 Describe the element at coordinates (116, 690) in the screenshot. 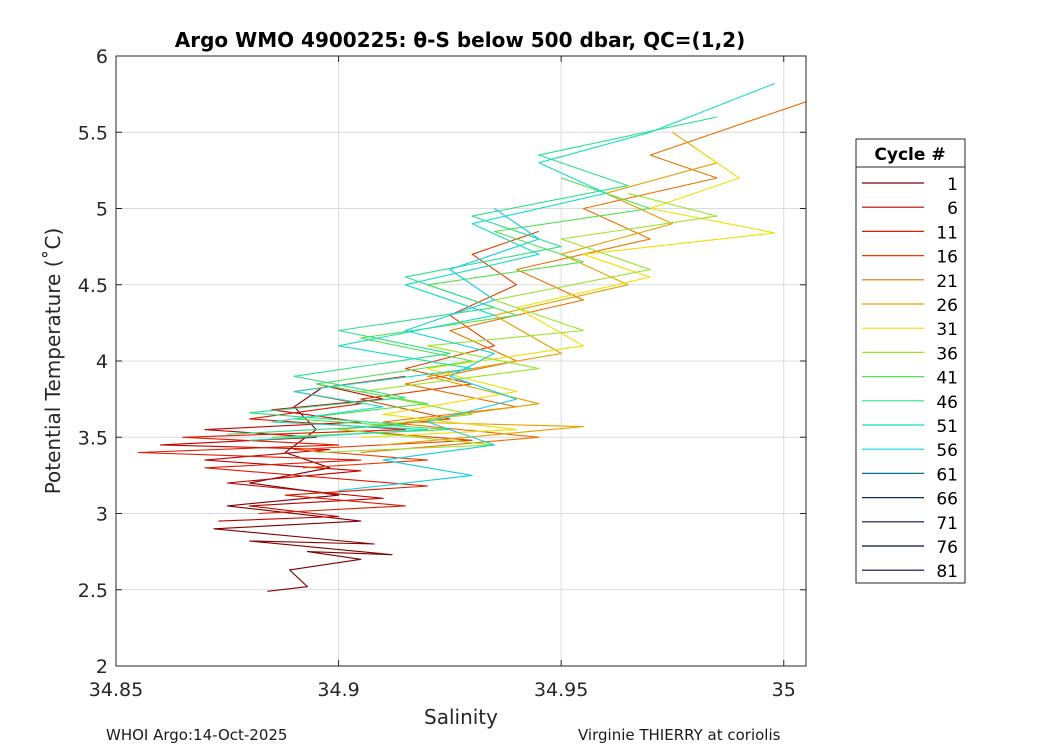

I see `x-tick-label: 34.85` at that location.